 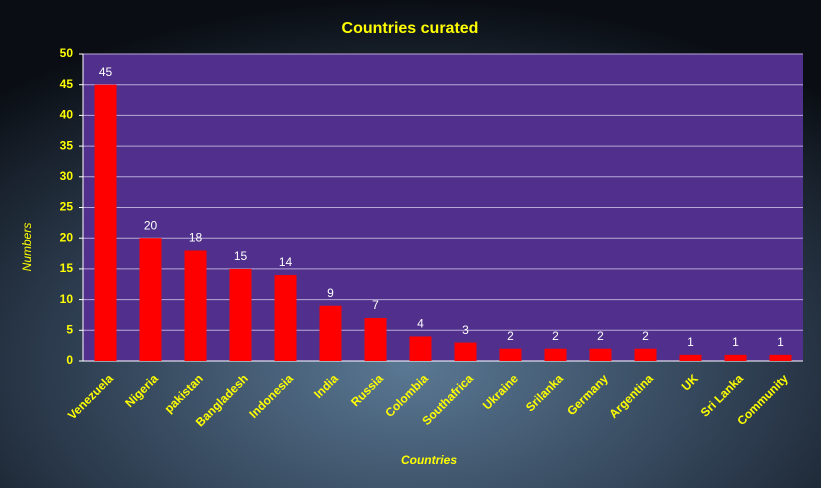 I want to click on y-tick-label: 0, so click(x=69, y=360).